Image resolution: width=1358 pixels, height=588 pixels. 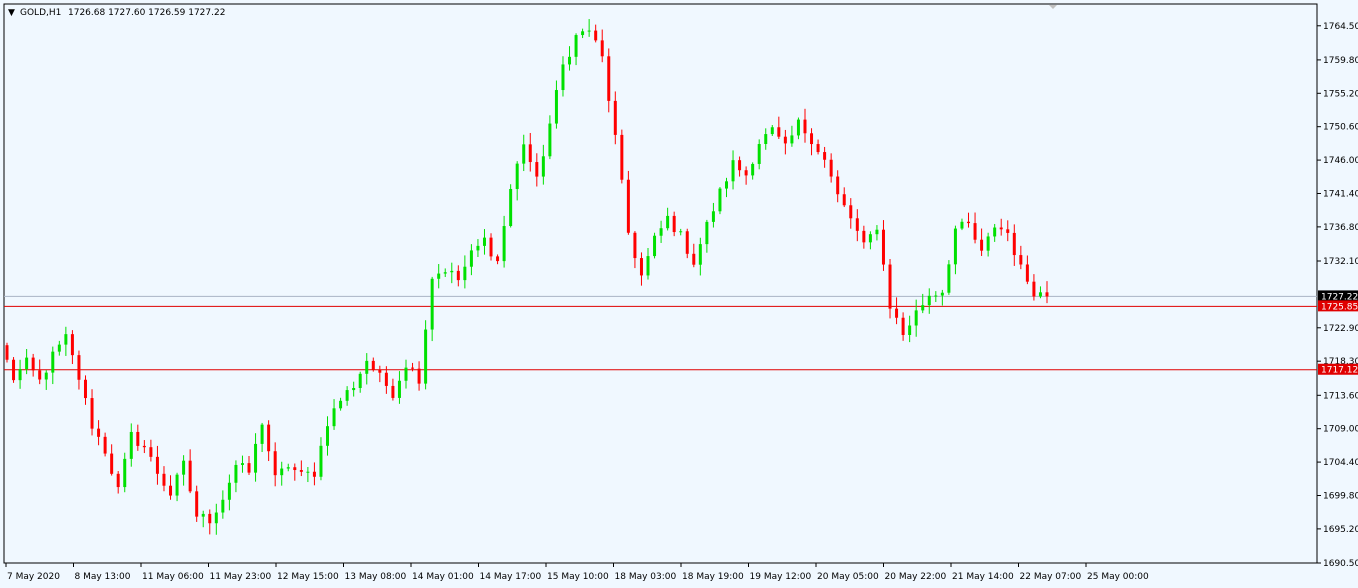 I want to click on y-tick-label: 1704.40, so click(x=1340, y=463).